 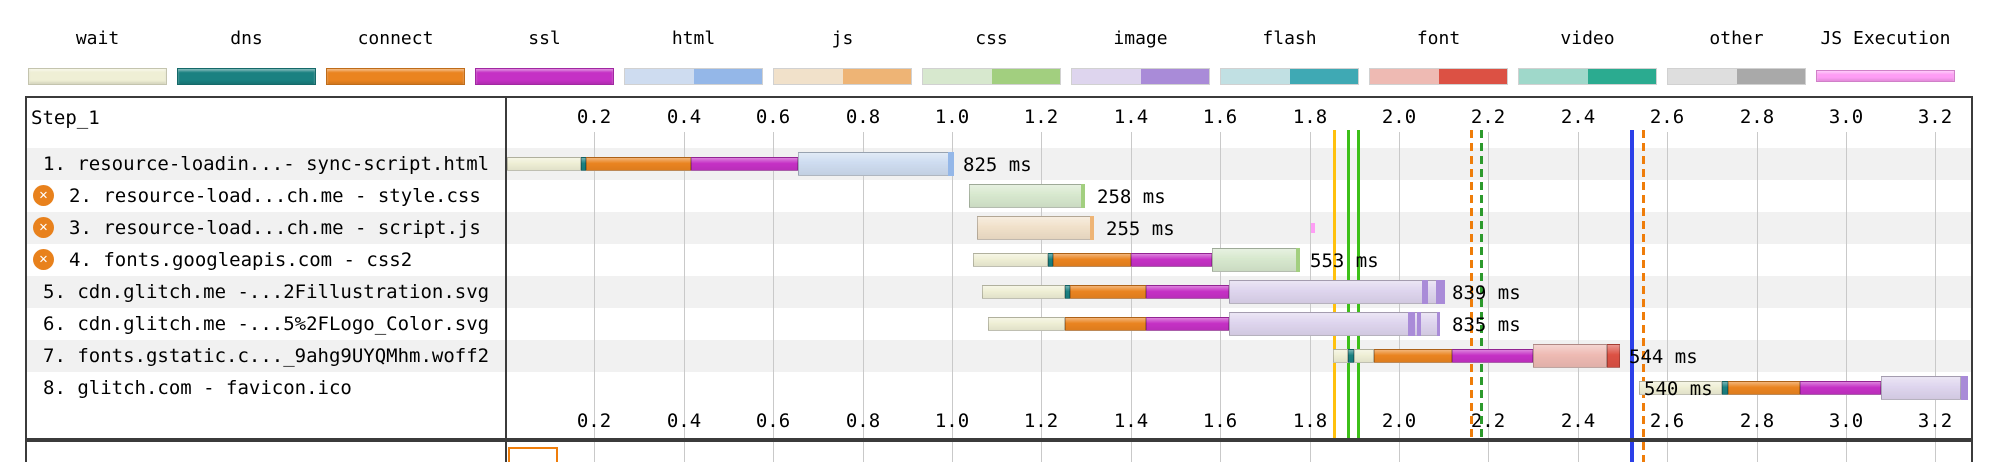 I want to click on marker-green-dashed, so click(x=1481, y=284).